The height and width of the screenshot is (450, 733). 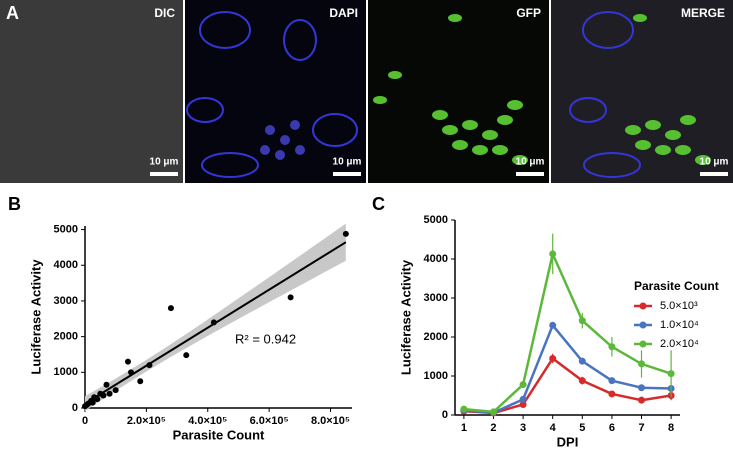 I want to click on x-tick-label: 0, so click(x=85, y=421).